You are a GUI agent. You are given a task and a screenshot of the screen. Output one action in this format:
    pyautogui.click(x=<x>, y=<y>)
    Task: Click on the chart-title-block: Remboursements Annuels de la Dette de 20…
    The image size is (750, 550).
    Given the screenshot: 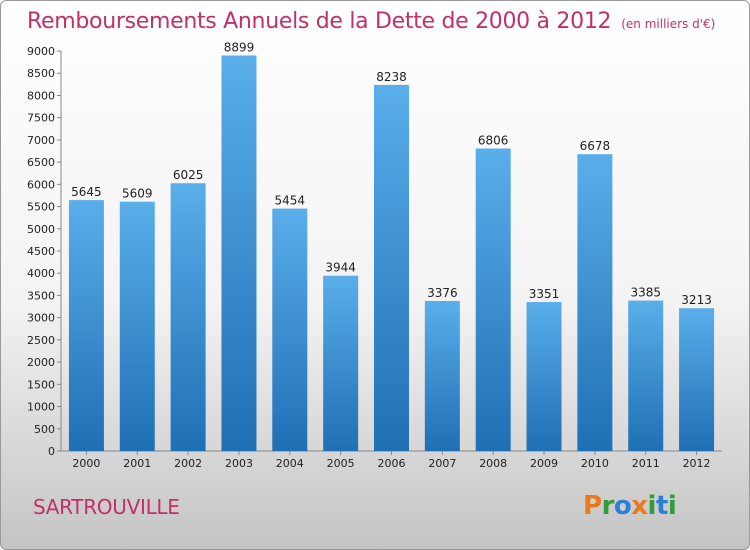 What is the action you would take?
    pyautogui.click(x=371, y=21)
    